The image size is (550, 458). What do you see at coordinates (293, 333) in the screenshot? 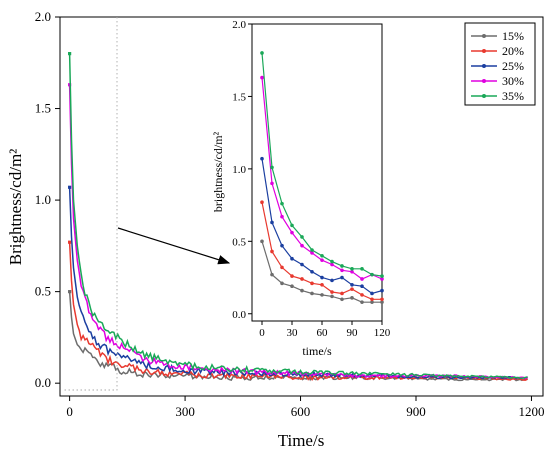
I see `inset-x-tick-label: 30` at bounding box center [293, 333].